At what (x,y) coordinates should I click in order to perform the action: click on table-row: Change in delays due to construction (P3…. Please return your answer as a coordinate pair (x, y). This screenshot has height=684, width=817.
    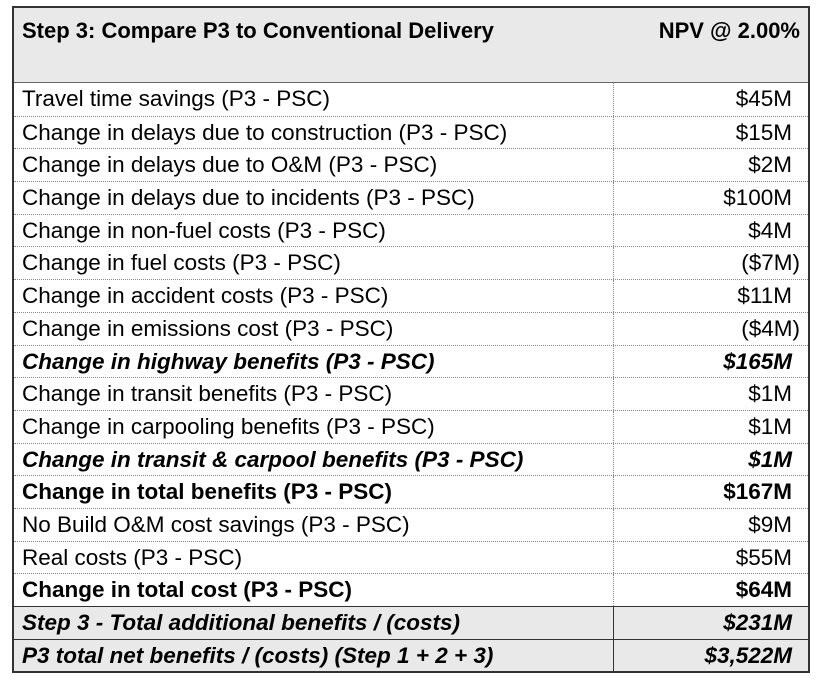
    Looking at the image, I should click on (411, 132).